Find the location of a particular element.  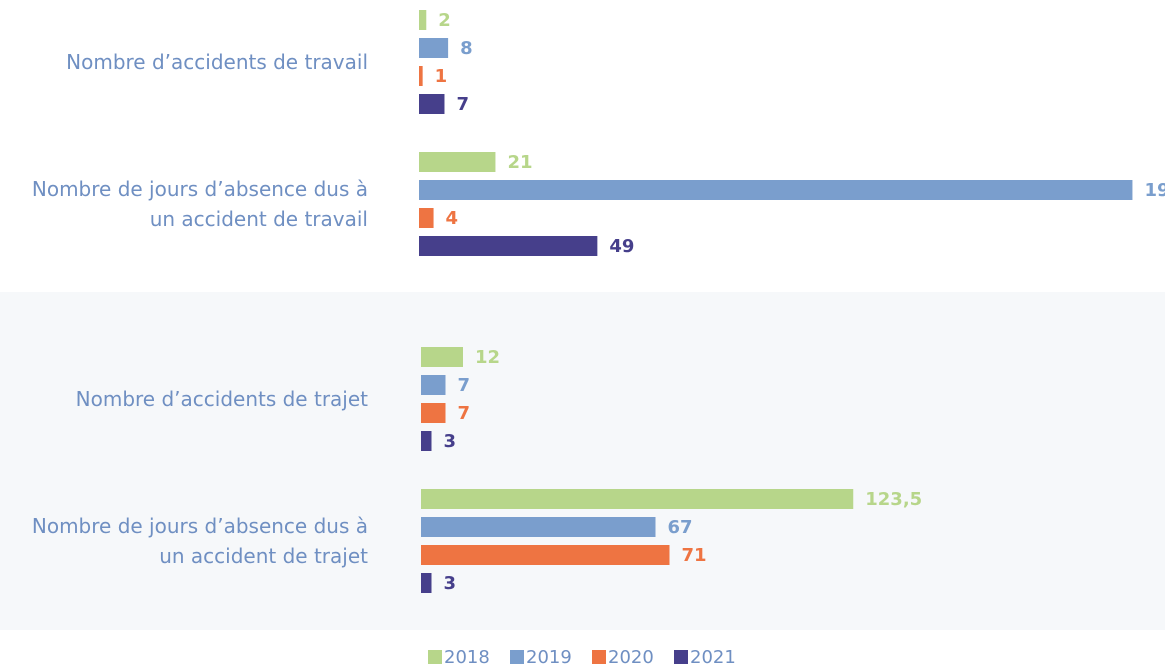

category-label: Nombre d’accidents de travail is located at coordinates (217, 62).